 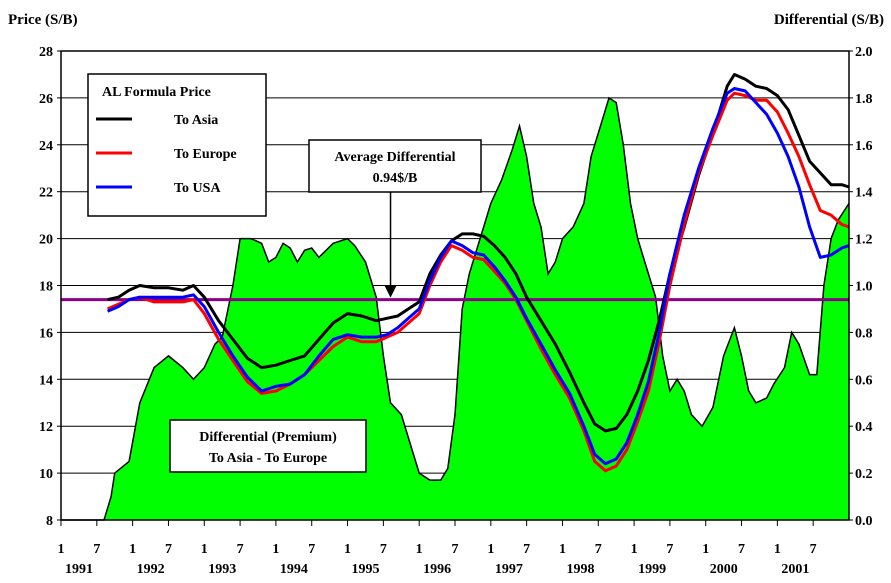 What do you see at coordinates (46, 380) in the screenshot?
I see `left-tick-label: 14` at bounding box center [46, 380].